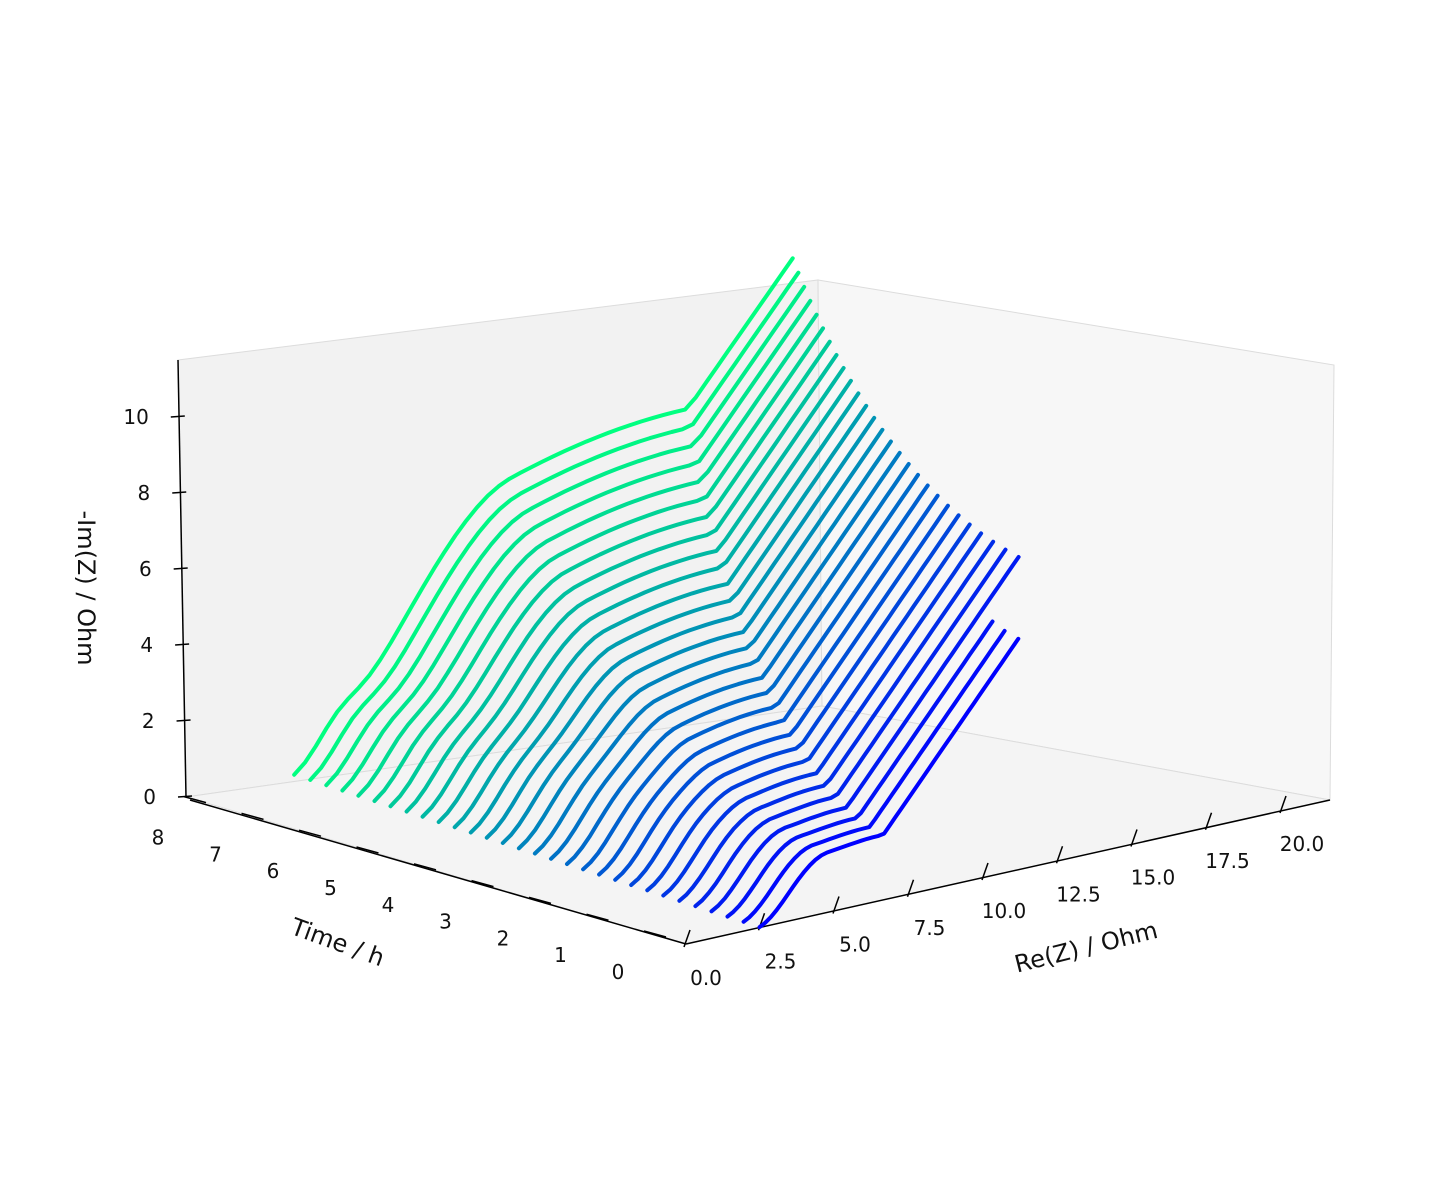 The image size is (1440, 1177). Describe the element at coordinates (930, 928) in the screenshot. I see `re-tick-label: 7.5` at that location.